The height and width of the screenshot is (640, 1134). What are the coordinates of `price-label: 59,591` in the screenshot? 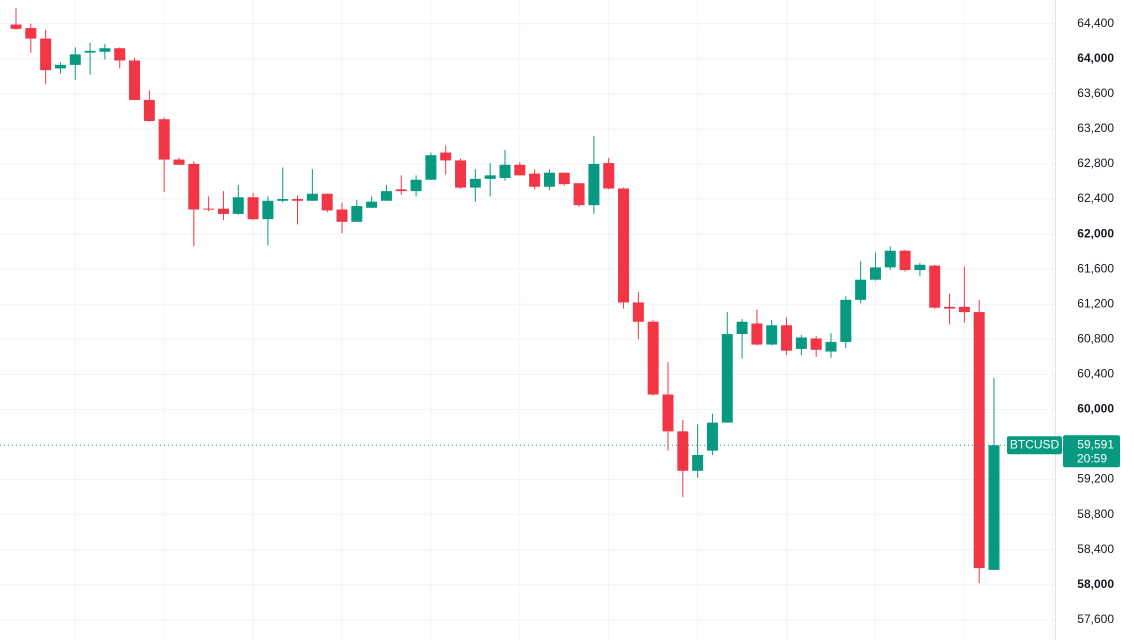 It's located at (1095, 444).